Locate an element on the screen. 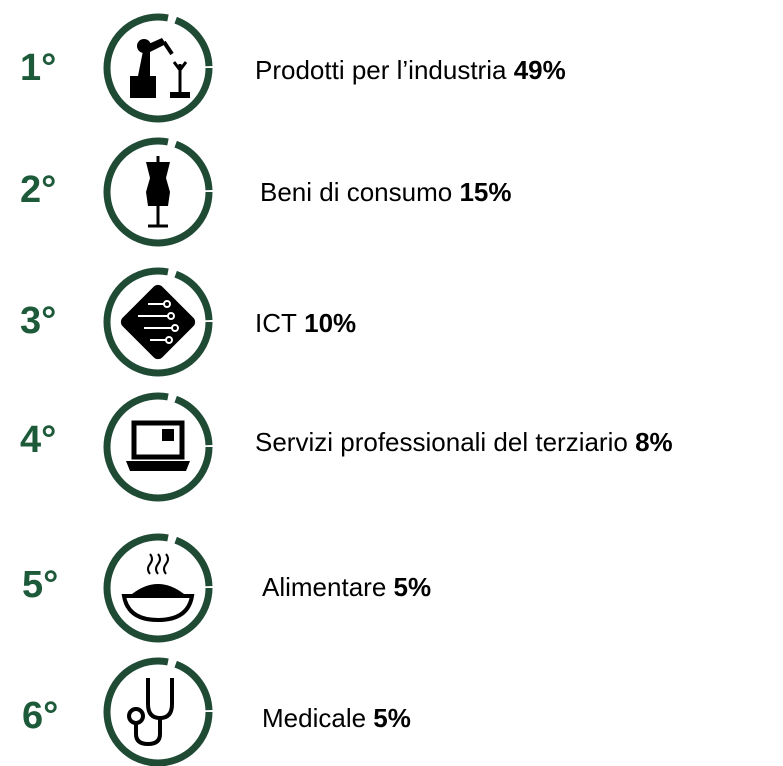  item-text: Prodotti per l’industria 49% is located at coordinates (410, 70).